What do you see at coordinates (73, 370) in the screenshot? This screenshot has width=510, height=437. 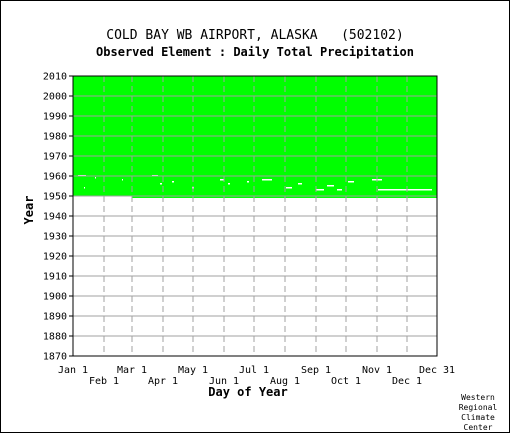 I see `x-tick-label-upper-1: Jan 1` at bounding box center [73, 370].